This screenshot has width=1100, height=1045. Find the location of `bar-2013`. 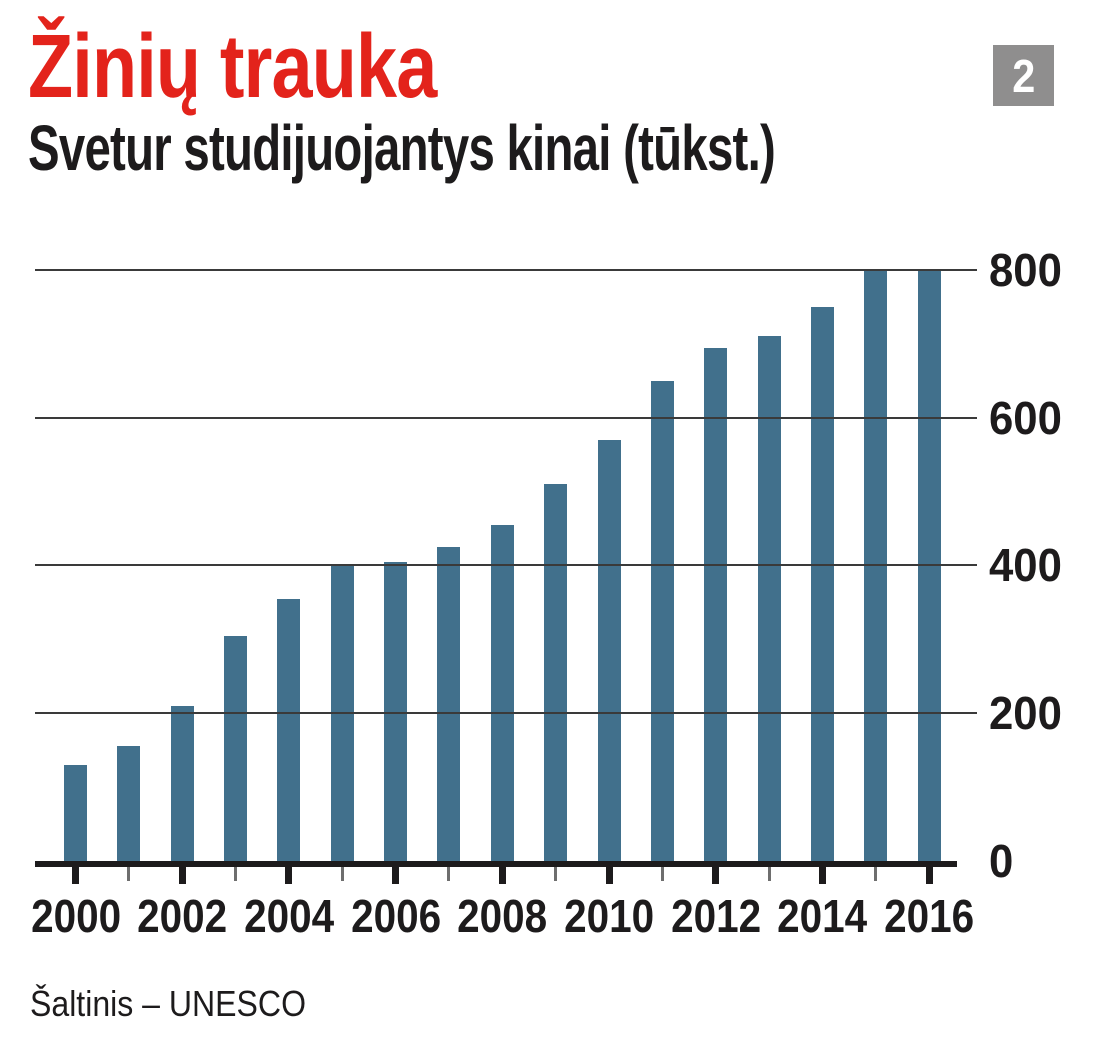

bar-2013 is located at coordinates (769, 599).